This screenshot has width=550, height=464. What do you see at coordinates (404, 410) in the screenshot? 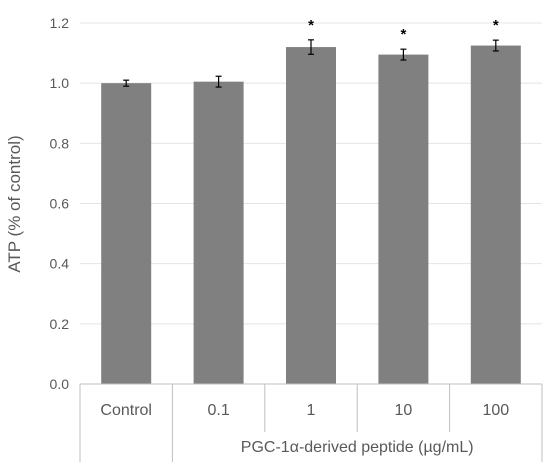
I see `x-tick-label: 10` at bounding box center [404, 410].